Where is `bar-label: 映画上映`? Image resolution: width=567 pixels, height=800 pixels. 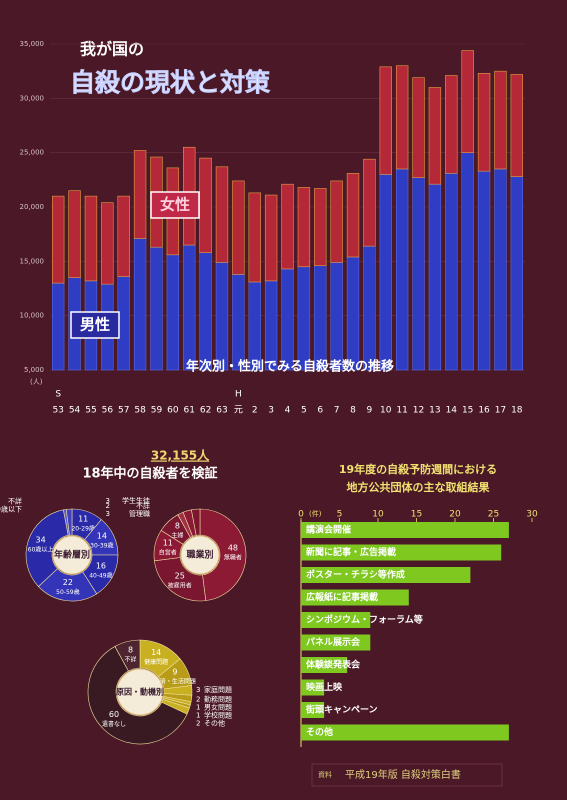
bar-label: 映画上映 is located at coordinates (324, 687).